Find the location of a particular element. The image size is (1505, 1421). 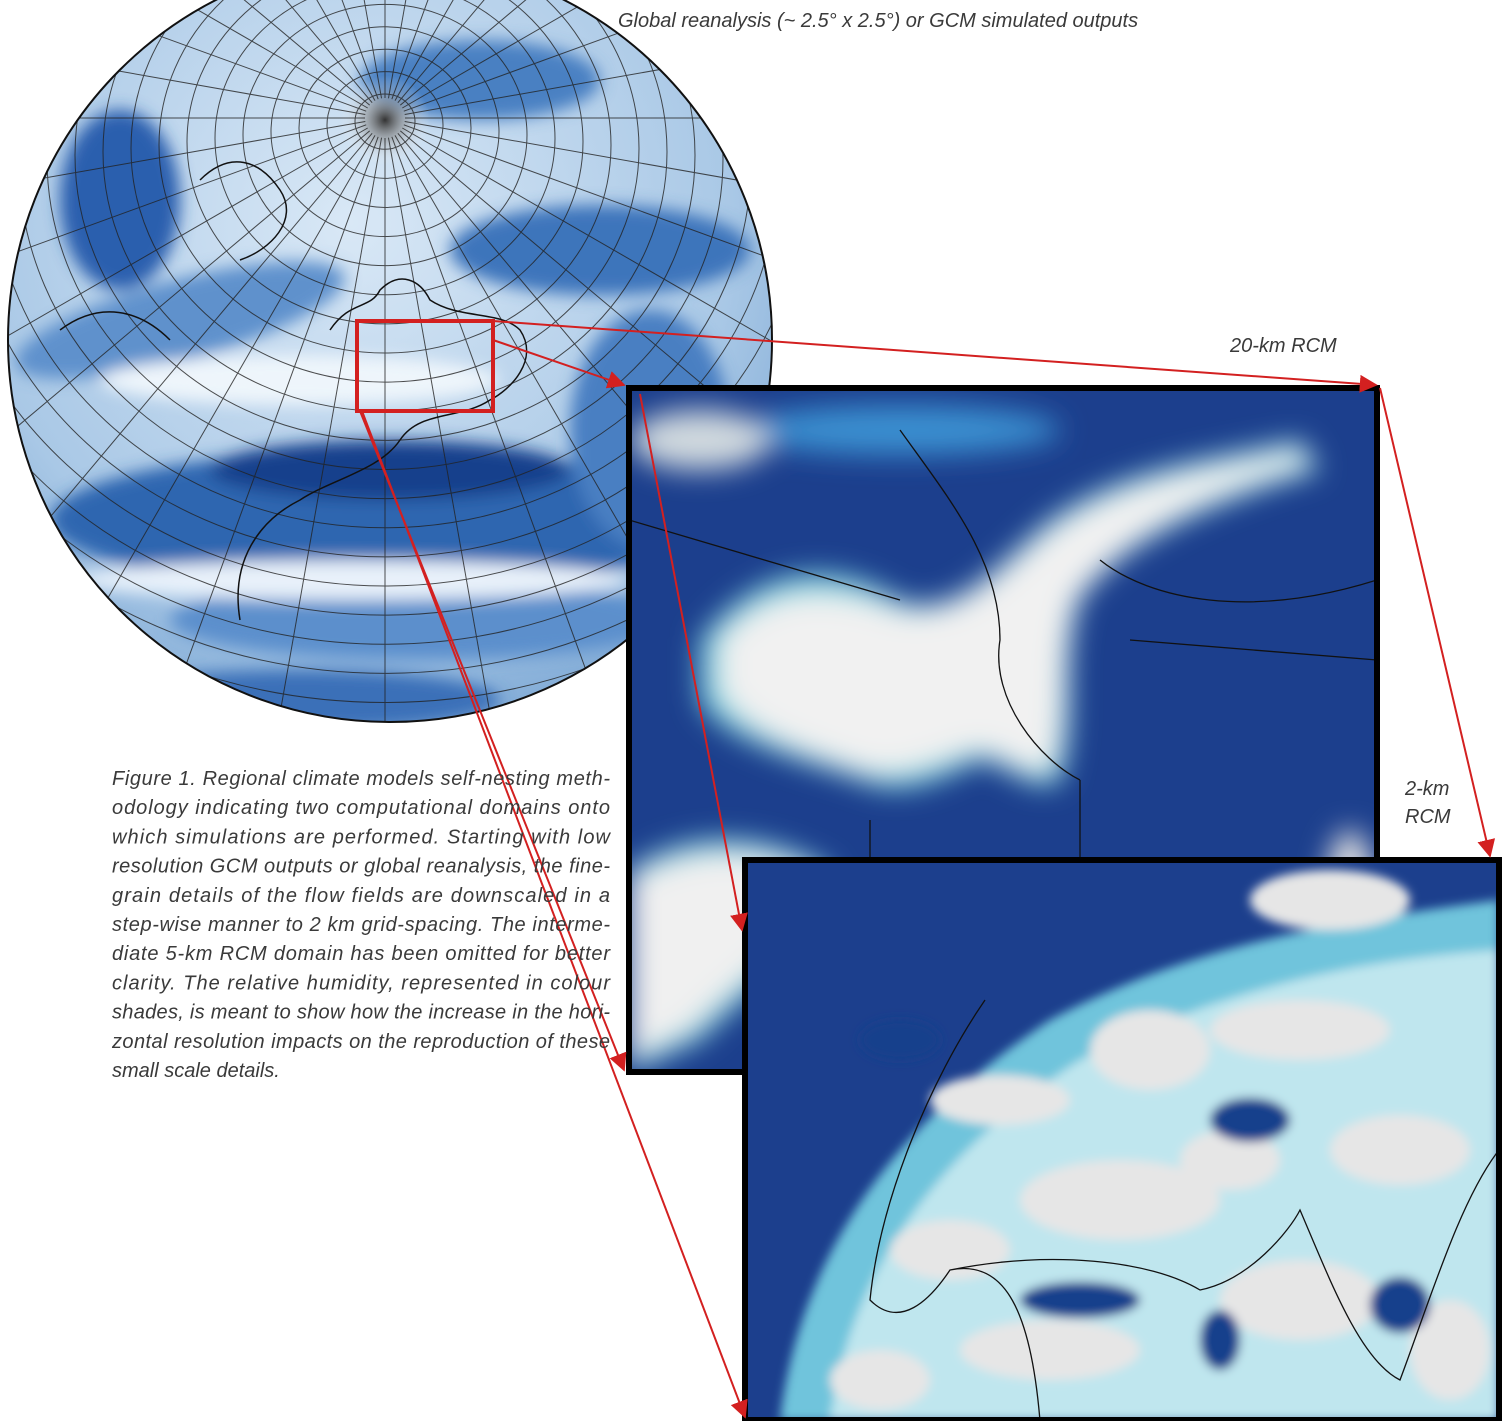

domain-box is located at coordinates (425, 366).